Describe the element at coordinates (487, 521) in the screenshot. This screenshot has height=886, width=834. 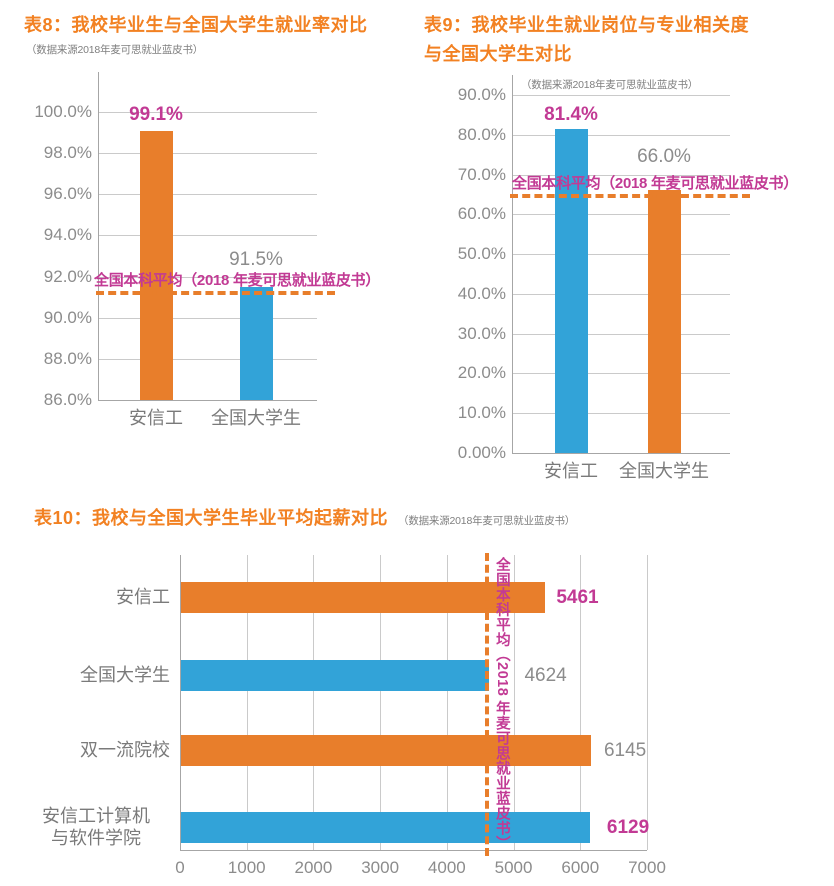
I see `chart10-source: （数据来源2018年麦可思就业蓝皮书）` at that location.